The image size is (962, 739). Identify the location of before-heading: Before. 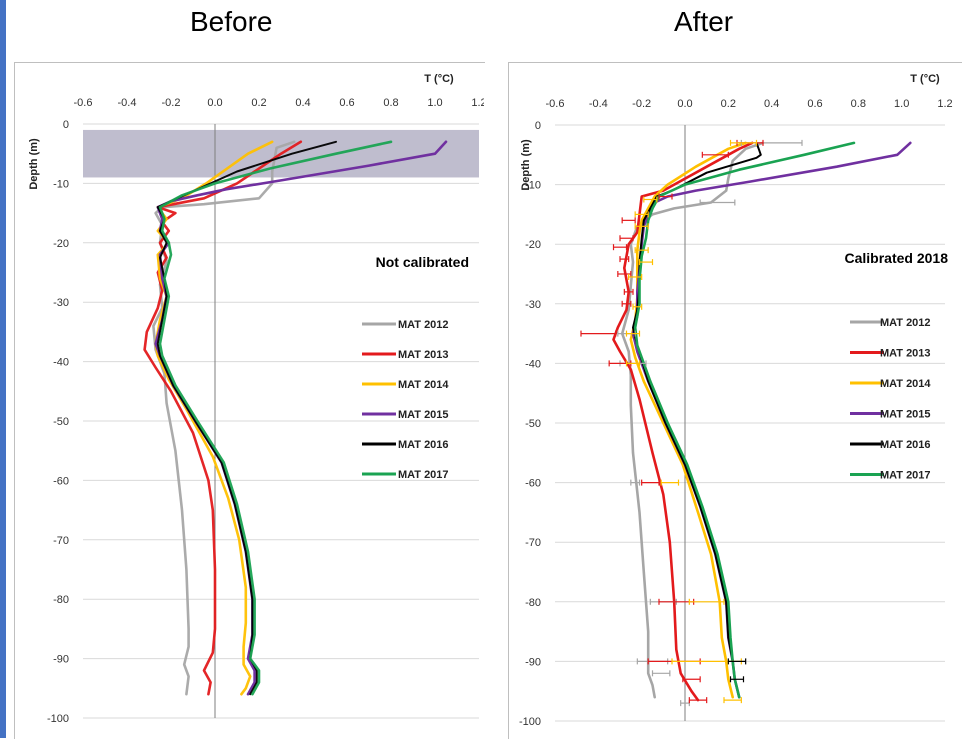
(231, 21).